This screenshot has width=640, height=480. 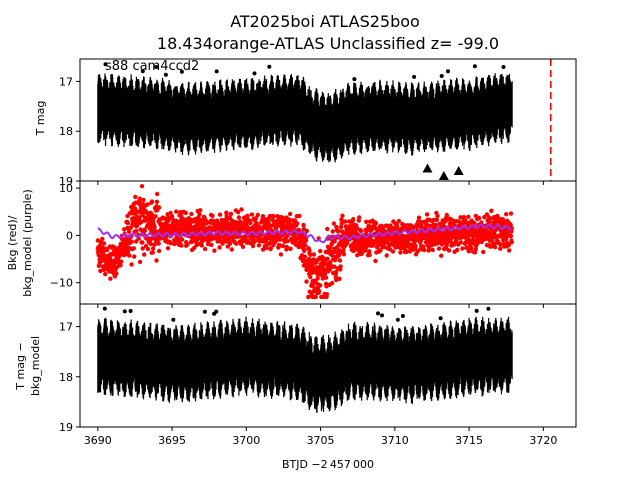 What do you see at coordinates (12, 242) in the screenshot?
I see `y-axis-label-middle-line1: Bkg (red)/` at bounding box center [12, 242].